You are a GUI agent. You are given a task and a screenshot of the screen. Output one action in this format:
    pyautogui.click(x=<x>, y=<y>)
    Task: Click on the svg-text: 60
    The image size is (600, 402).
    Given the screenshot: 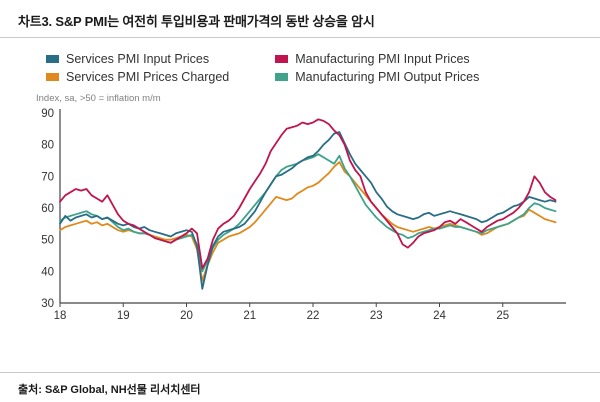 What is the action you would take?
    pyautogui.click(x=47, y=209)
    